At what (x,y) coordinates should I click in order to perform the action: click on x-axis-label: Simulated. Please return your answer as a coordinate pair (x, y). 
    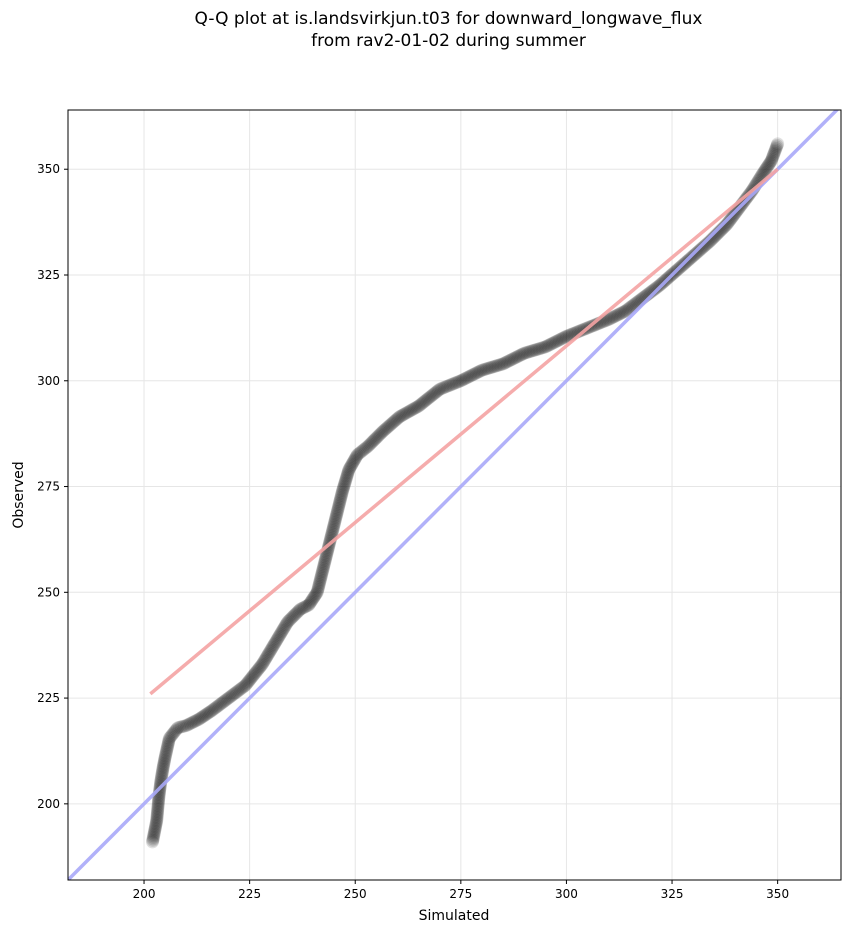
    Looking at the image, I should click on (454, 916).